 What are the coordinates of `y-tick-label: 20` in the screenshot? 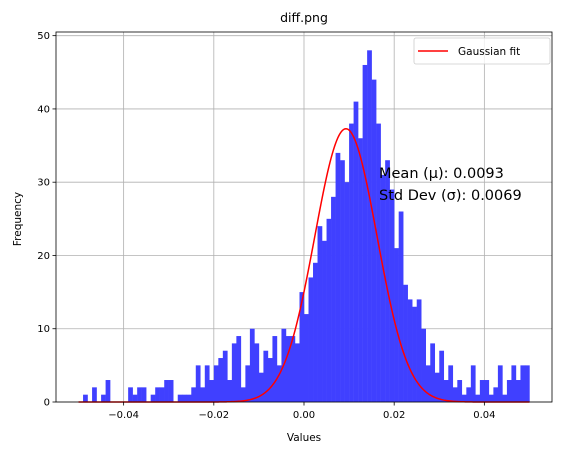 It's located at (43, 256).